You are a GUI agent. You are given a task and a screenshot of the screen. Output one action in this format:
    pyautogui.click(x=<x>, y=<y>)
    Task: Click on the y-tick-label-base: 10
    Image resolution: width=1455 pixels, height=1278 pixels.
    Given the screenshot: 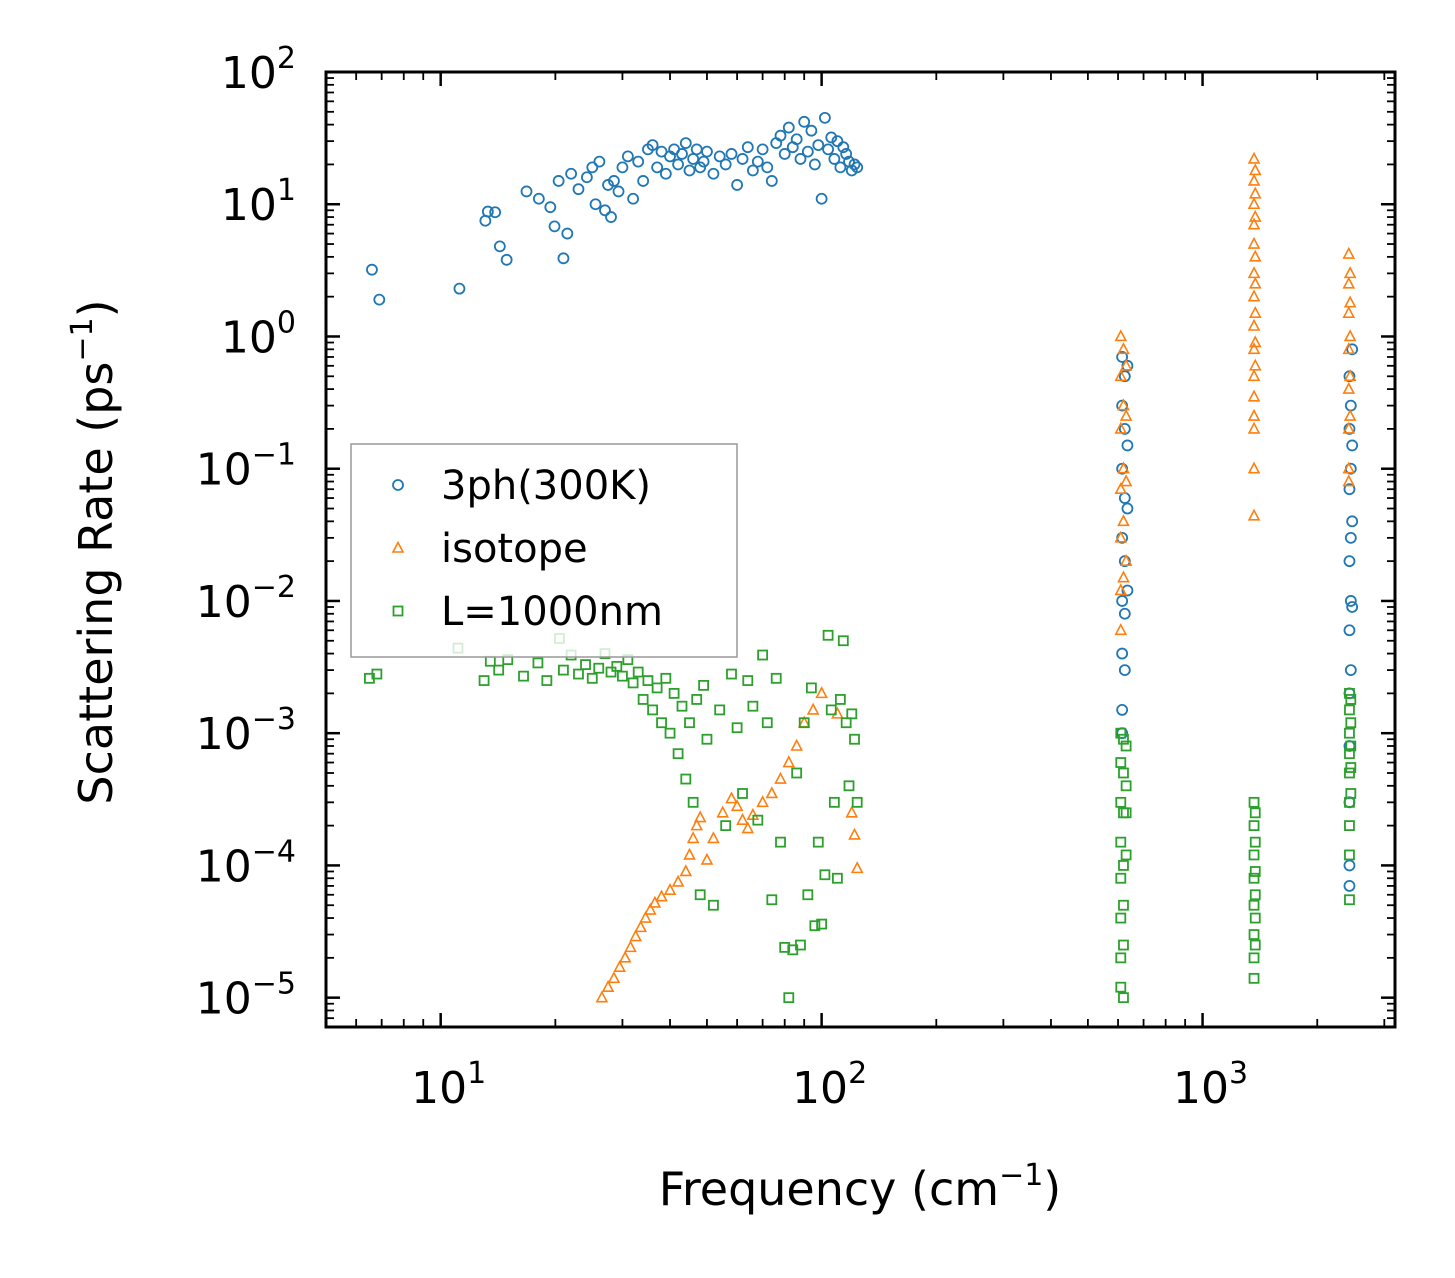 What is the action you would take?
    pyautogui.click(x=249, y=205)
    